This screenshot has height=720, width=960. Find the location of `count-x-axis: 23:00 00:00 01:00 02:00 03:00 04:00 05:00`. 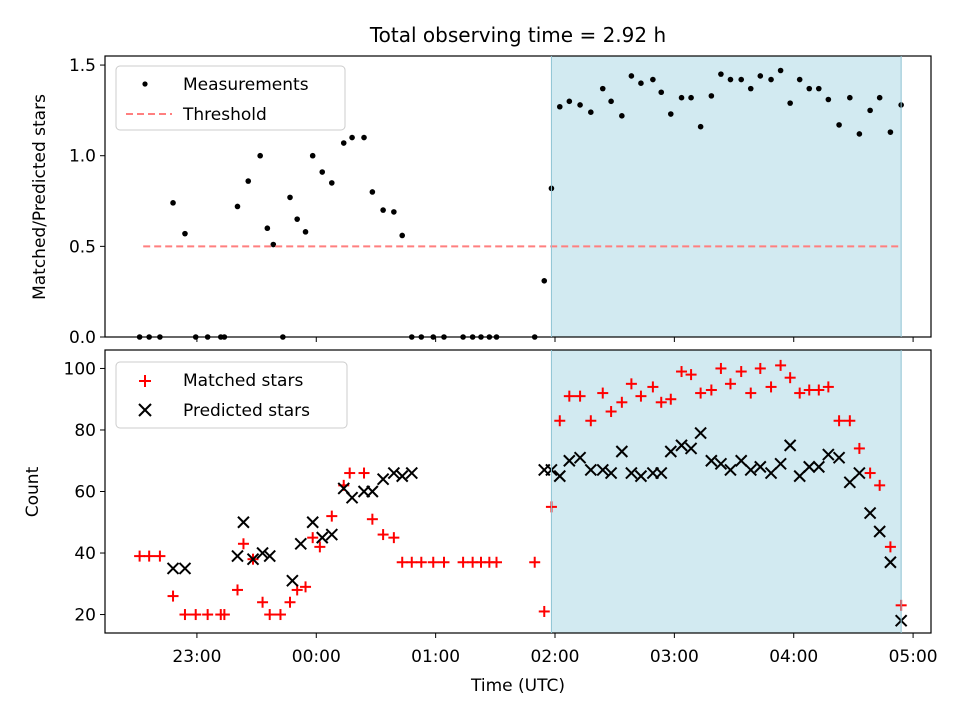

count-x-axis: 23:00 00:00 01:00 02:00 03:00 04:00 05:00 is located at coordinates (555, 650).